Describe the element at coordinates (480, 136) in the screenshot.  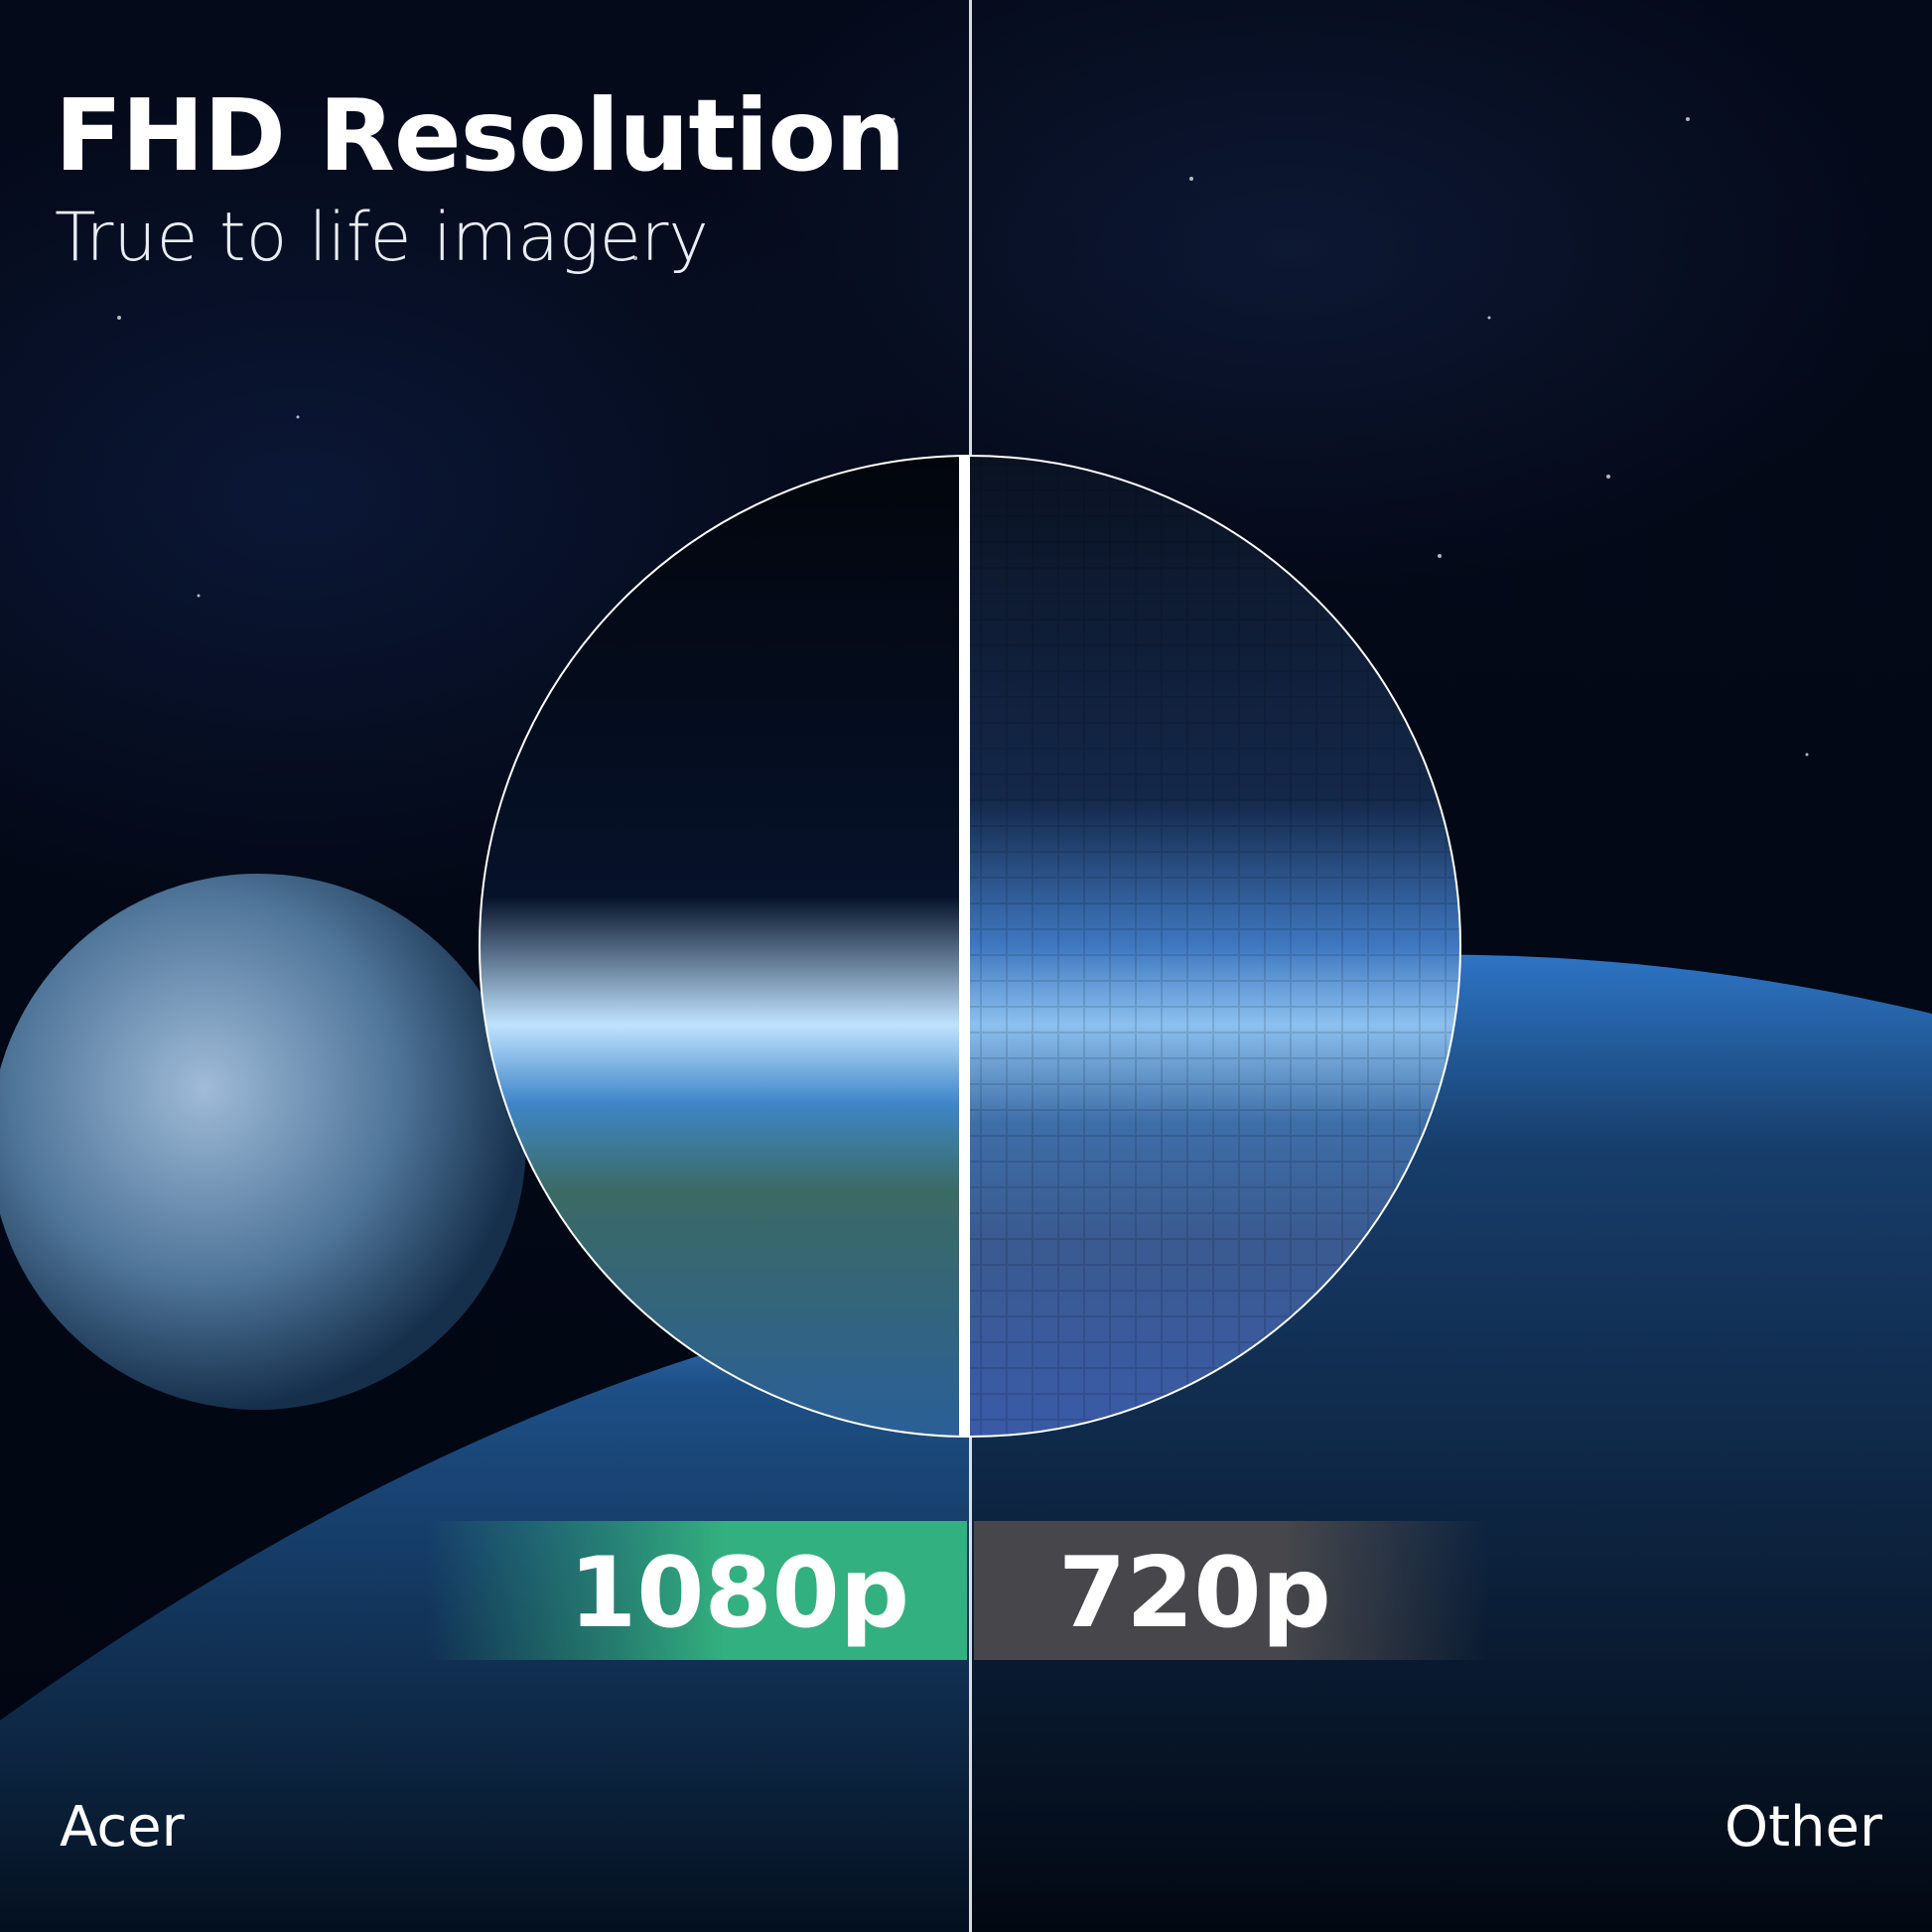
I see `page-title: FHD Resolution` at that location.